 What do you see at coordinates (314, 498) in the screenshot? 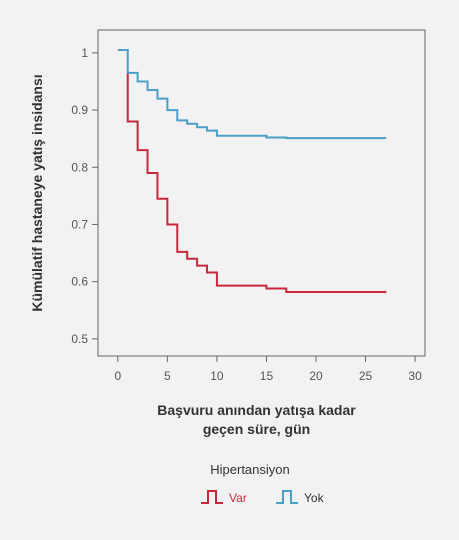
I see `legend-label-yok: Yok` at bounding box center [314, 498].